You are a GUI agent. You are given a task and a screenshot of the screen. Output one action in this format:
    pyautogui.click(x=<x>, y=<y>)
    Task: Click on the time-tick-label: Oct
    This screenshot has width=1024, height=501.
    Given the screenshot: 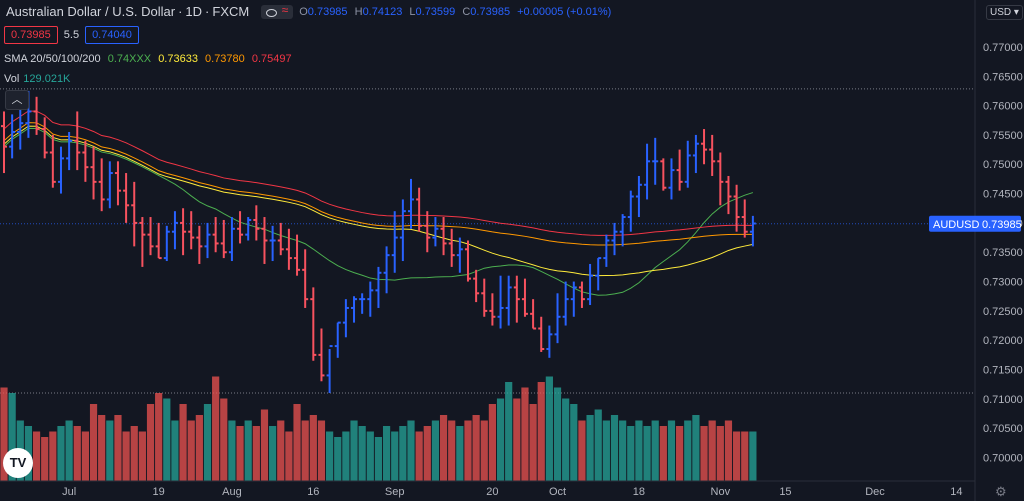 What is the action you would take?
    pyautogui.click(x=557, y=492)
    